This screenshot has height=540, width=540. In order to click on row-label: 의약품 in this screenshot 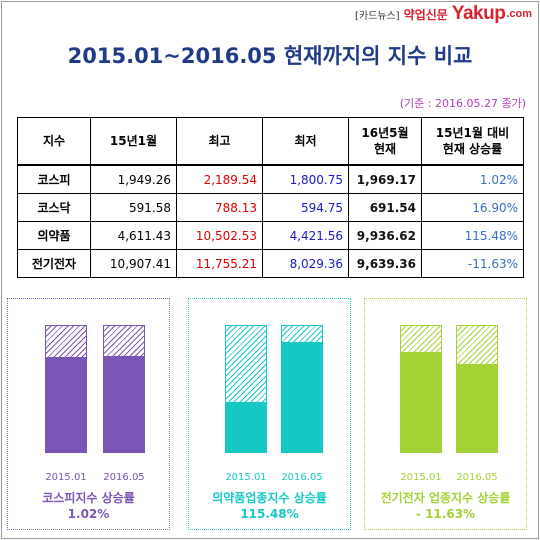, I will do `click(54, 235)`.